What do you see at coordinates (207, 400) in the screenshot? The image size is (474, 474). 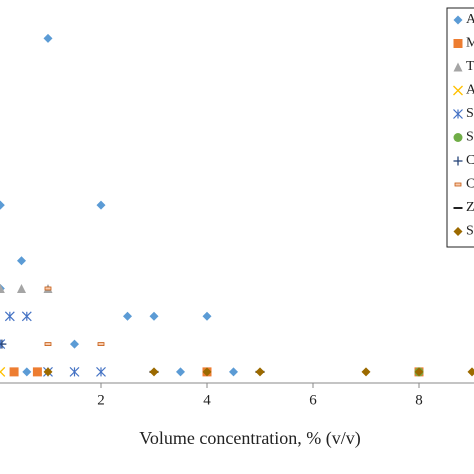 I see `x-tick-label: 4` at bounding box center [207, 400].